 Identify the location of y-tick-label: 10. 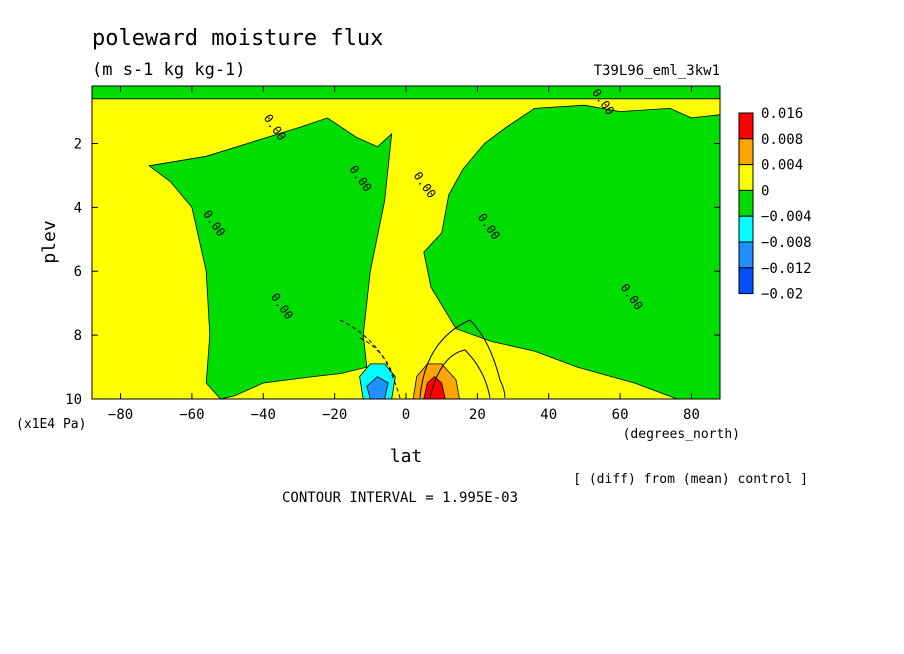
(73, 400).